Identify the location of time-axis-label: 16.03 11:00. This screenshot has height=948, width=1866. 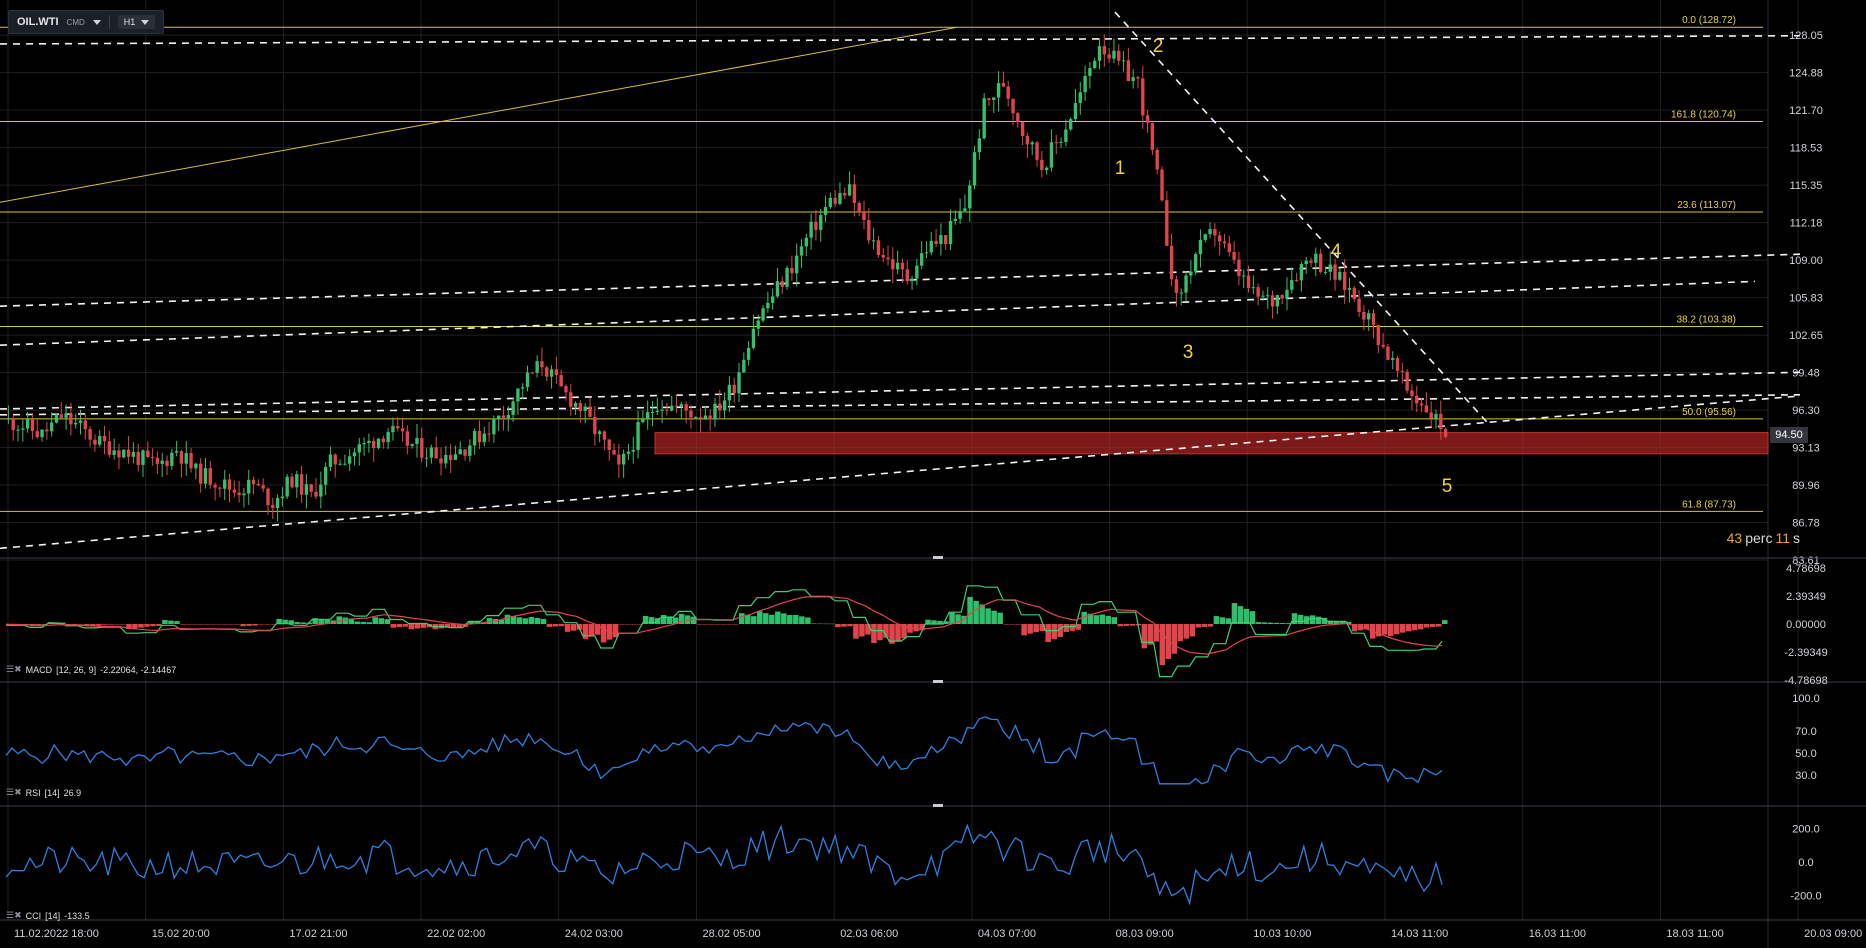
(1557, 934).